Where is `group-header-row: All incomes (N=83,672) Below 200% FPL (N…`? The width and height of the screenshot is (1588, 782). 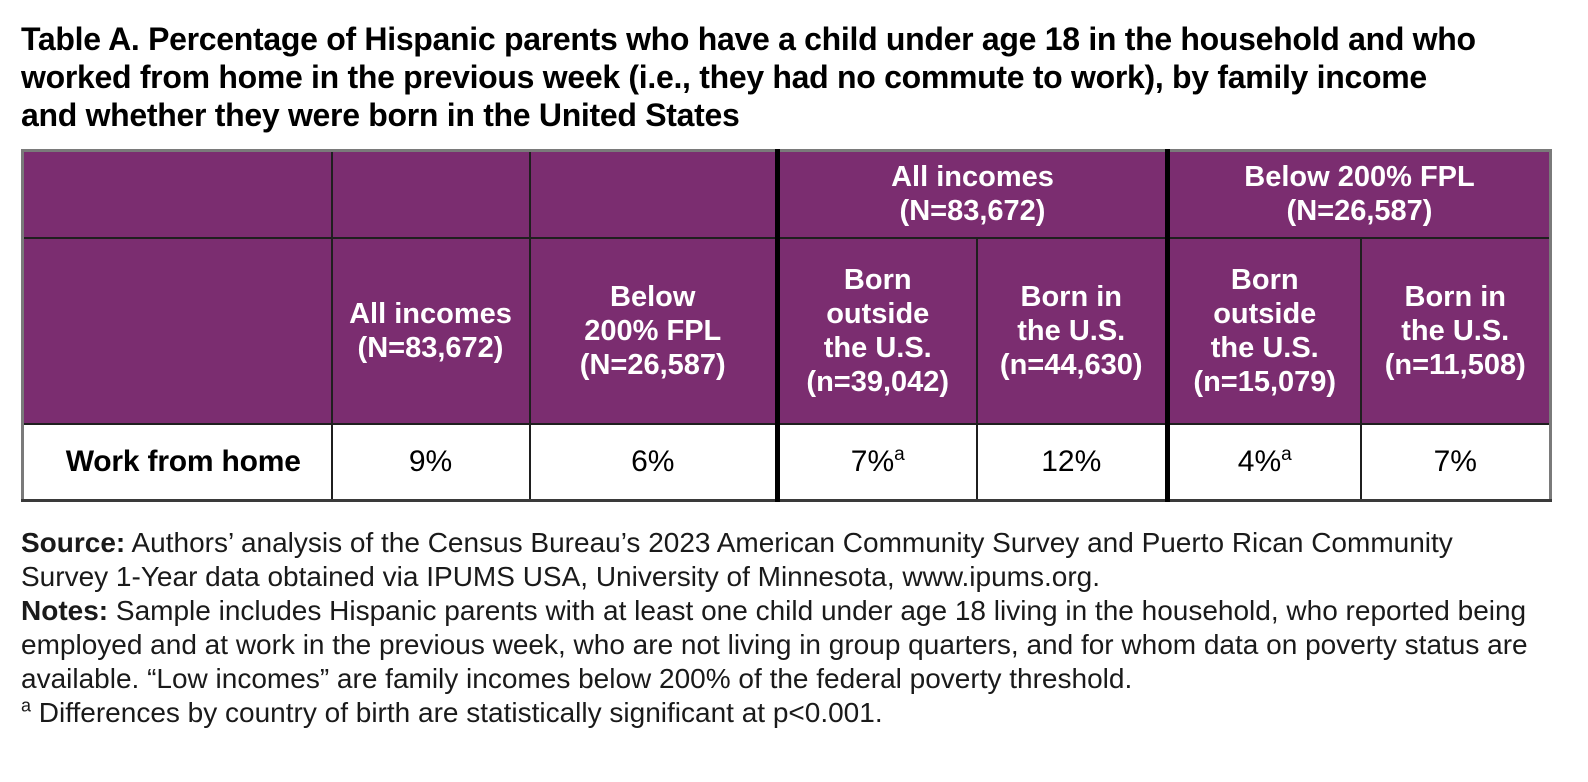
group-header-row: All incomes (N=83,672) Below 200% FPL (N… is located at coordinates (786, 194).